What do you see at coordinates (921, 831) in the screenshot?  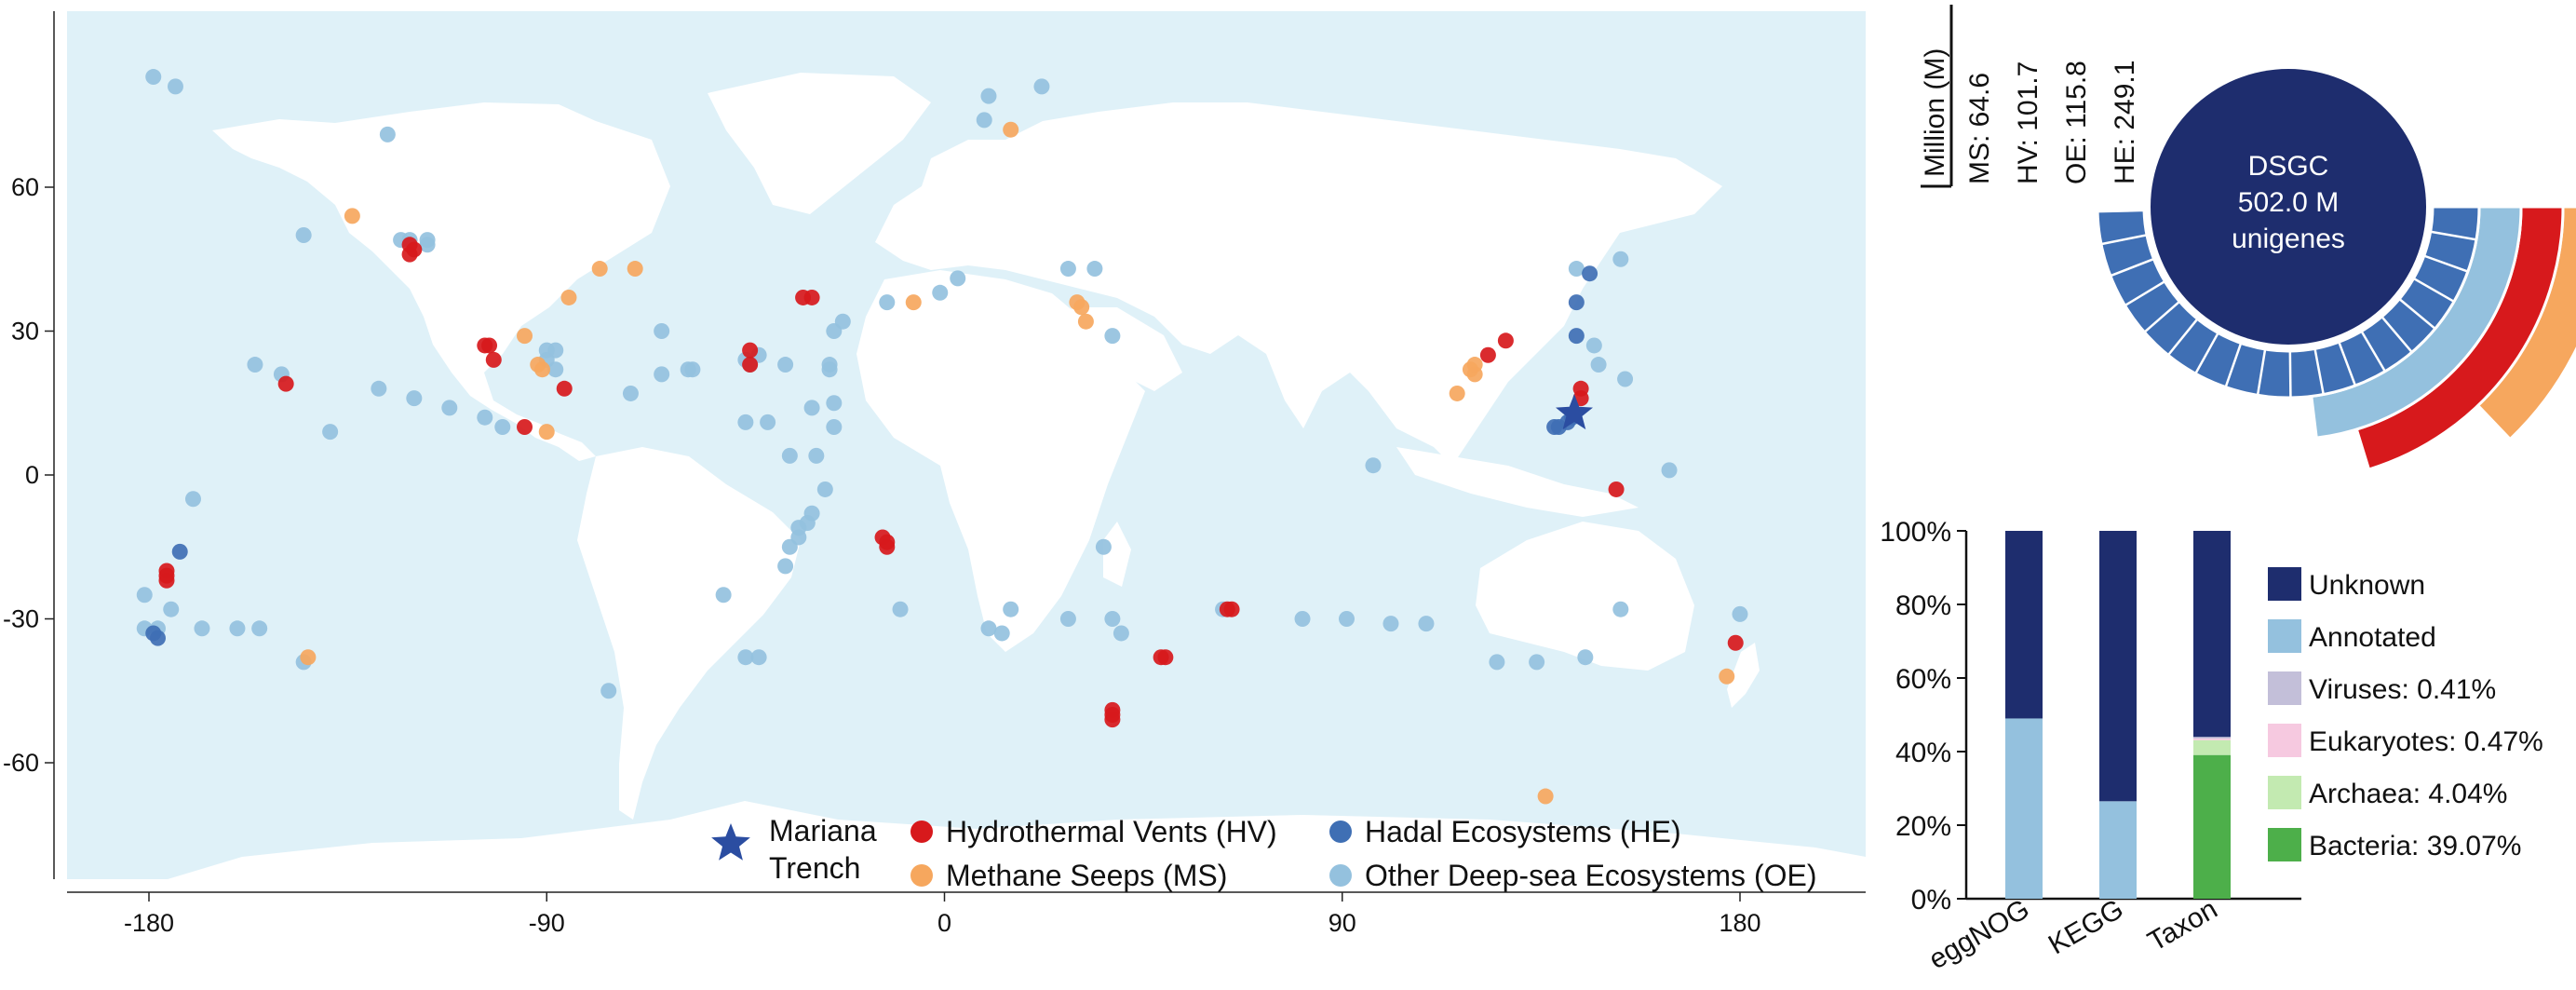 I see `legend-hv-dot` at bounding box center [921, 831].